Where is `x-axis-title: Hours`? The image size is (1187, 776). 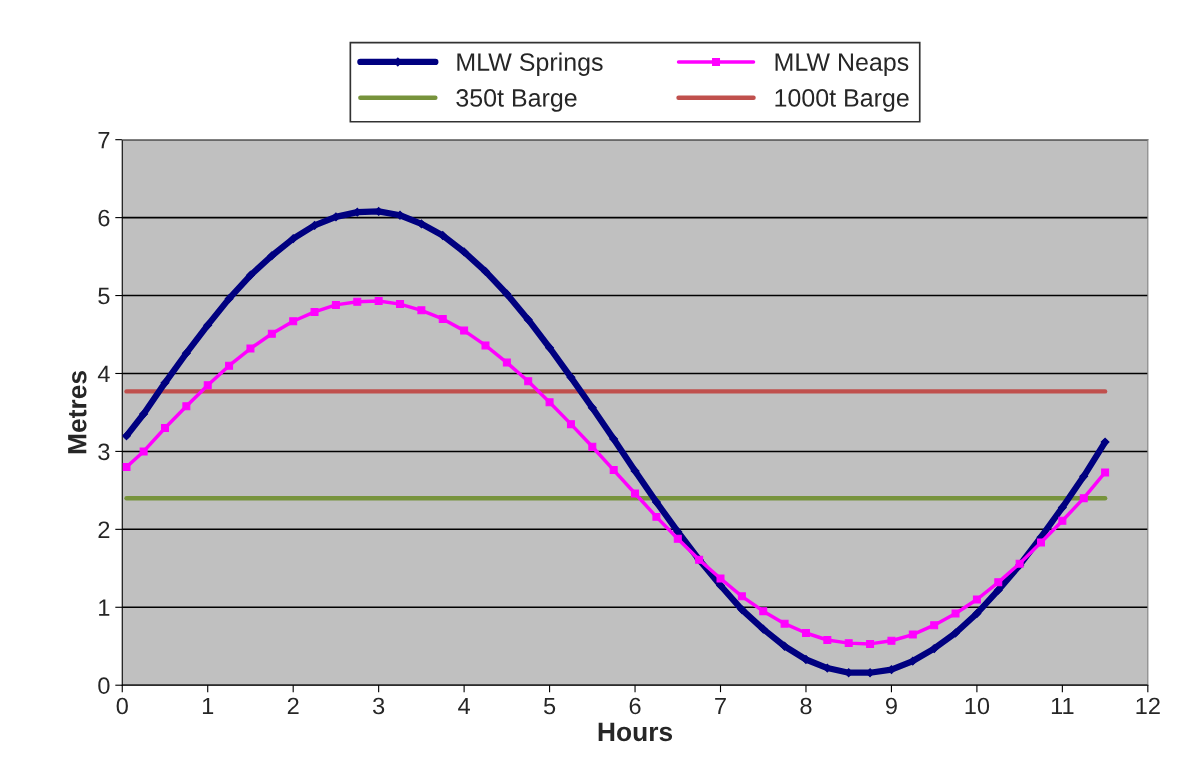 x-axis-title: Hours is located at coordinates (635, 732).